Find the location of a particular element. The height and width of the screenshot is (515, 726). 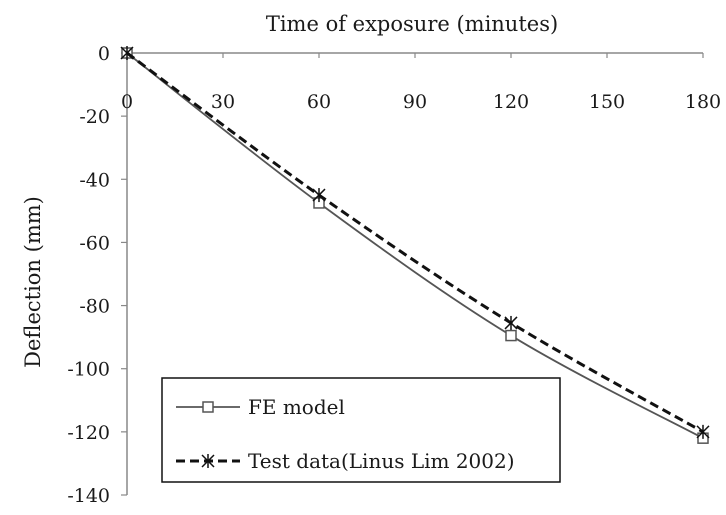

y-tick-label: -80 is located at coordinates (94, 307).